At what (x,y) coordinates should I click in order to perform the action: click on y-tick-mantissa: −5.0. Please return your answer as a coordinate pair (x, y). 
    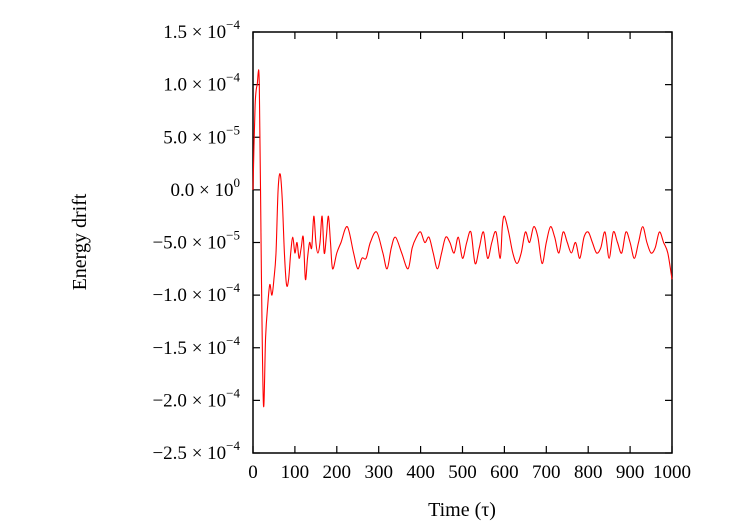
    Looking at the image, I should click on (169, 243).